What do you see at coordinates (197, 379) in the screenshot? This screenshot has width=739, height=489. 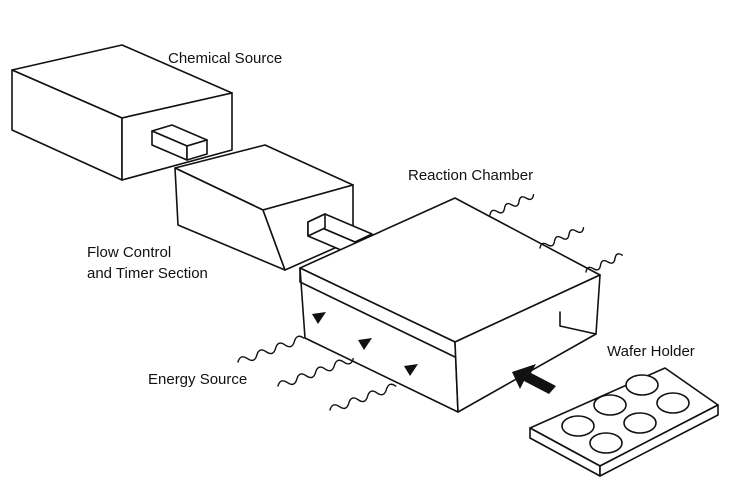 I see `label-energy-source: Energy Source` at bounding box center [197, 379].